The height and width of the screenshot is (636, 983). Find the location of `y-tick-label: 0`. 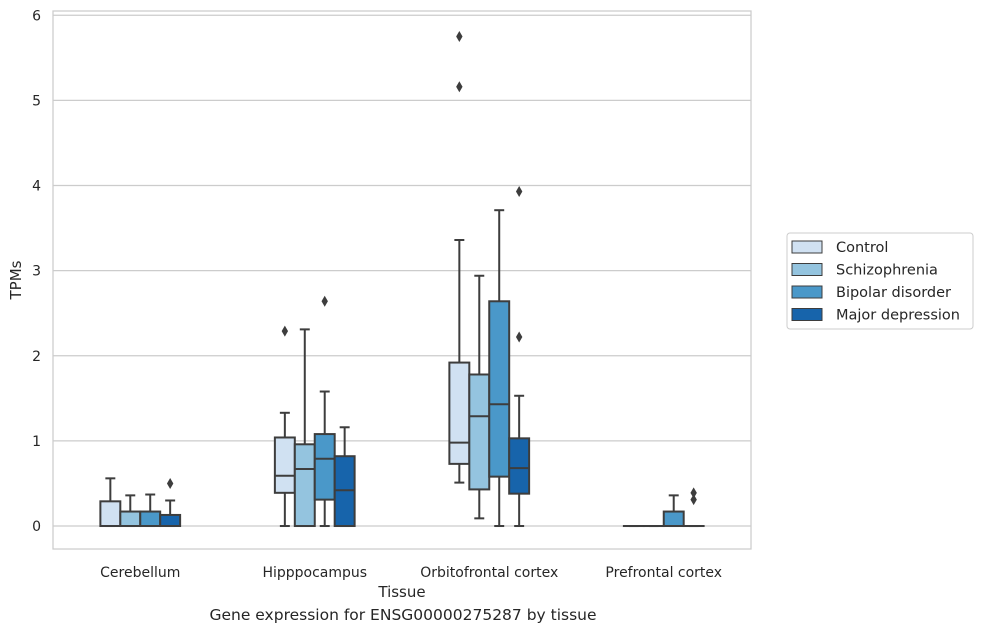

y-tick-label: 0 is located at coordinates (36, 527).